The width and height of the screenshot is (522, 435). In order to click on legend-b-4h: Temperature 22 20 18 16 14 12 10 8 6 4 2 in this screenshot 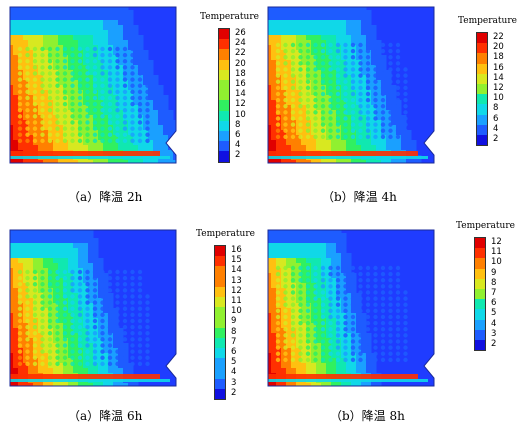, I will do `click(489, 91)`.